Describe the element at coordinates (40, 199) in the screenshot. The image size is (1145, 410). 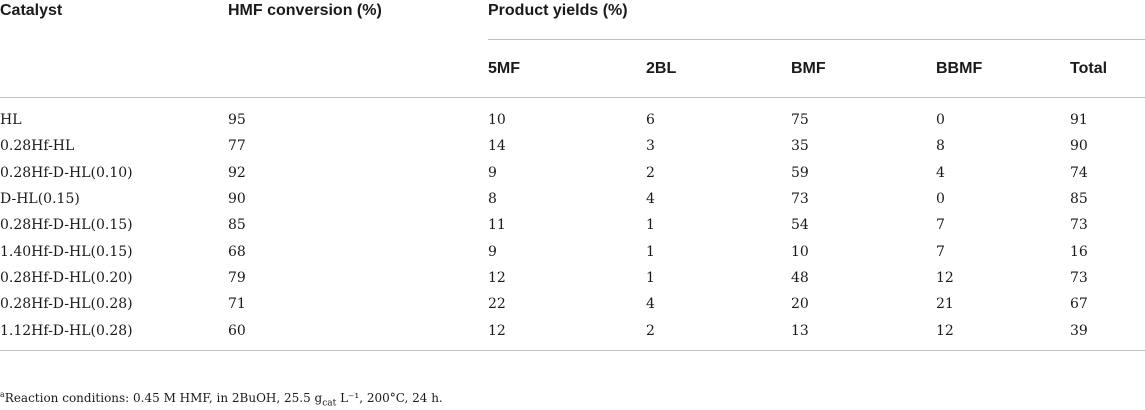
I see `cell-catalyst: D-HL(0.15)` at that location.